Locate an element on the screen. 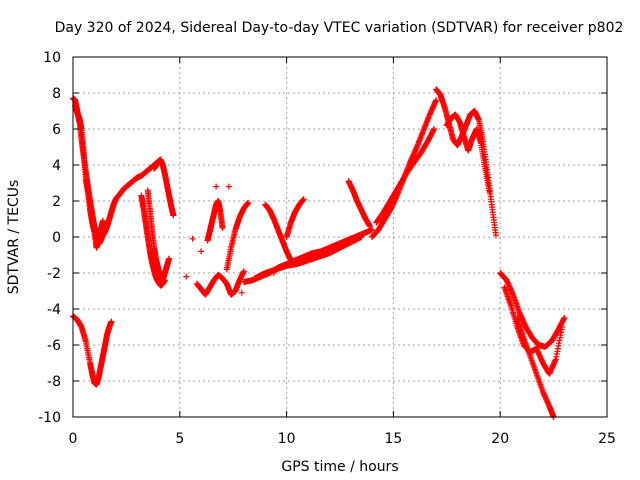 This screenshot has width=640, height=480. series-bump-10h is located at coordinates (295, 218).